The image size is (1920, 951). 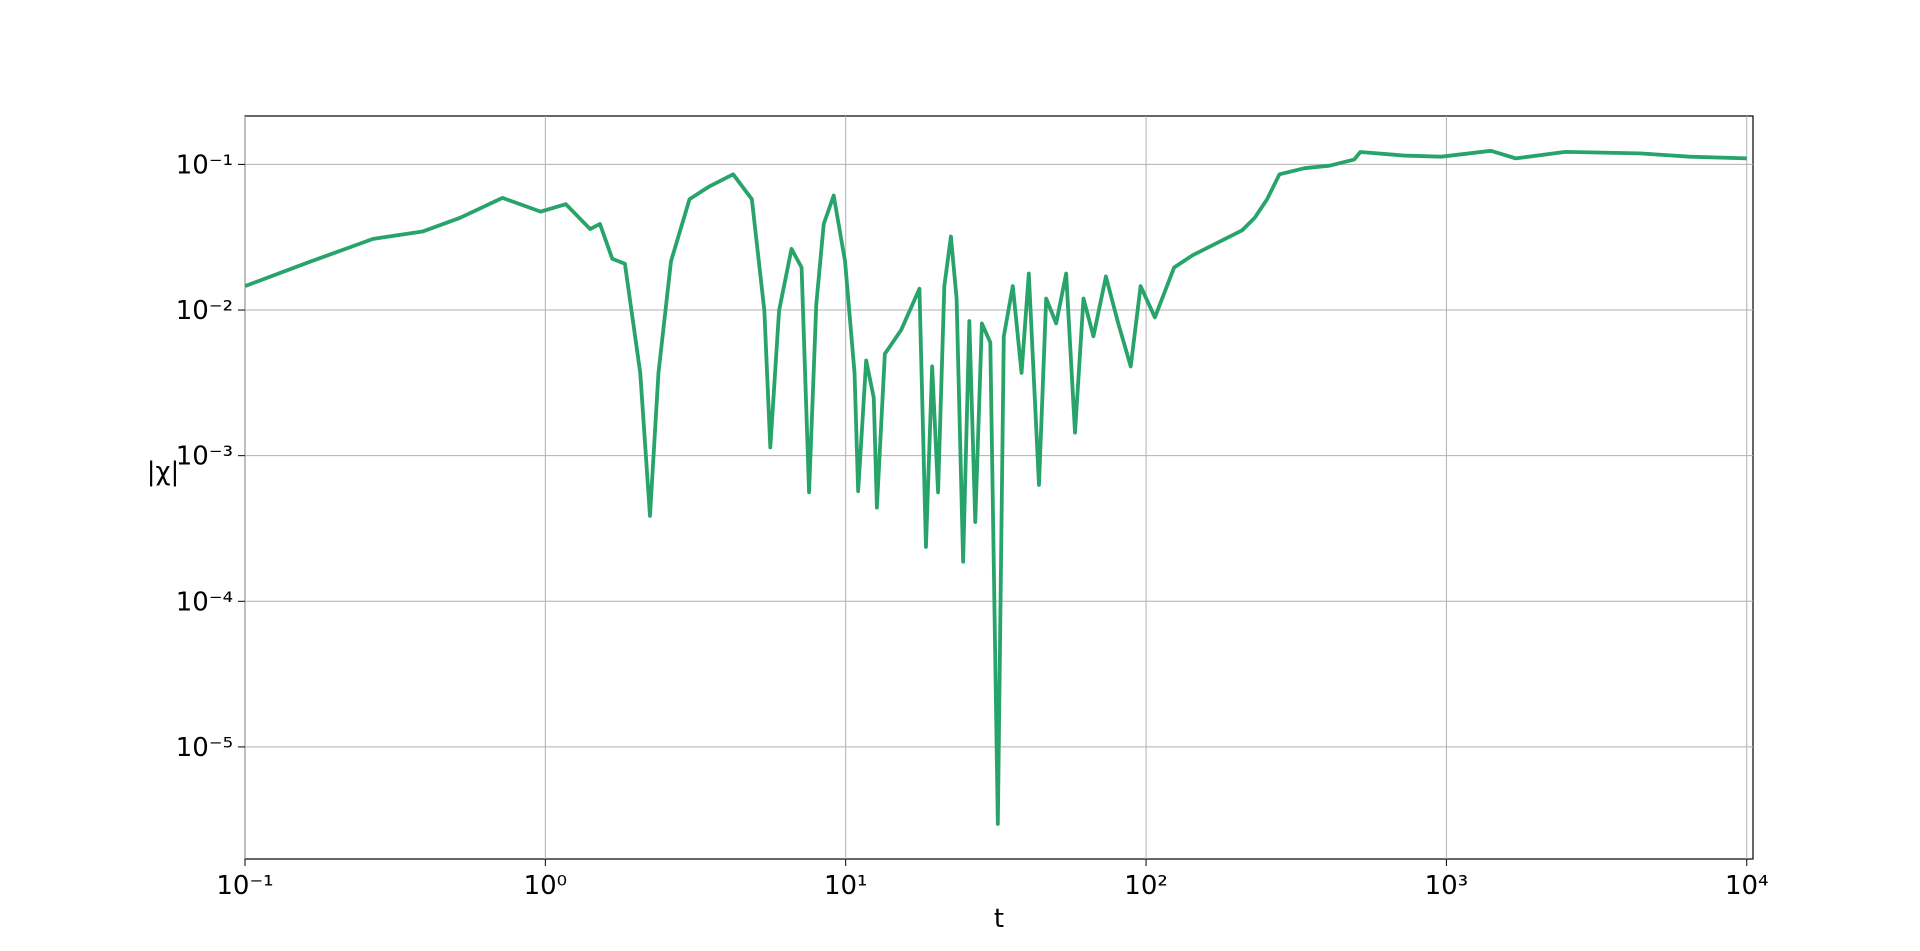 What do you see at coordinates (1146, 886) in the screenshot?
I see `x-tick-label: 10²` at bounding box center [1146, 886].